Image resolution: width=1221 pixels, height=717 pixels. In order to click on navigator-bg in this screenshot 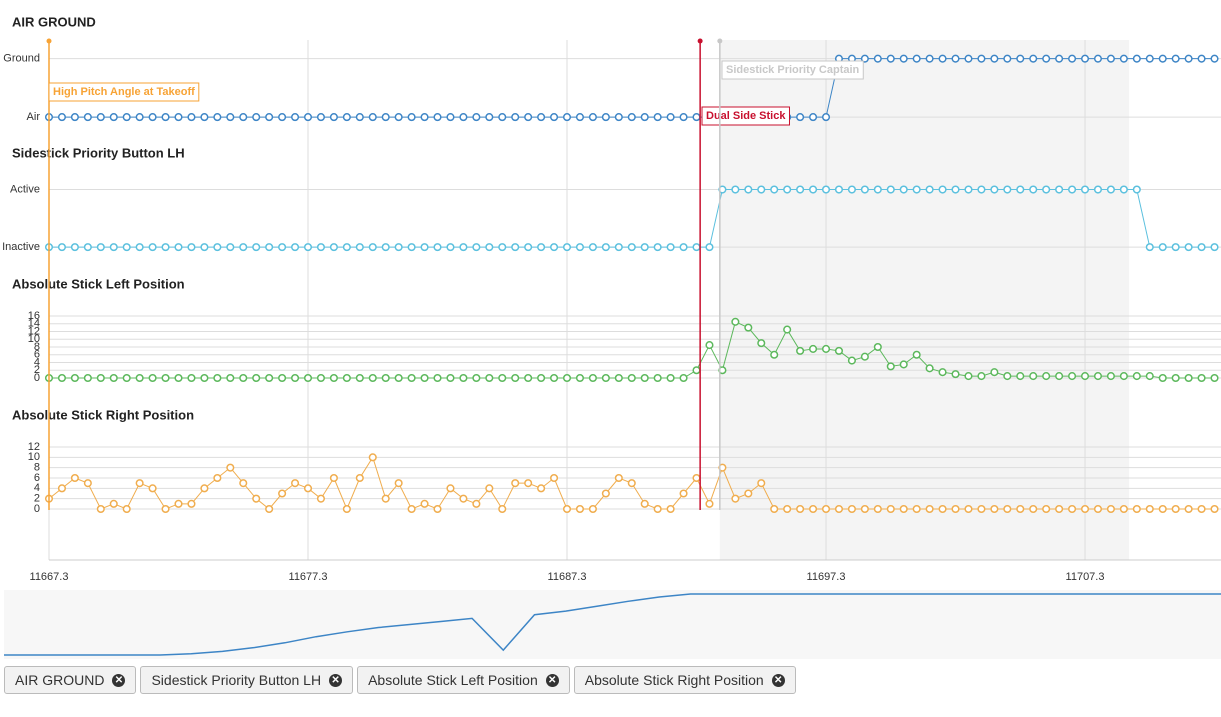, I will do `click(612, 624)`.